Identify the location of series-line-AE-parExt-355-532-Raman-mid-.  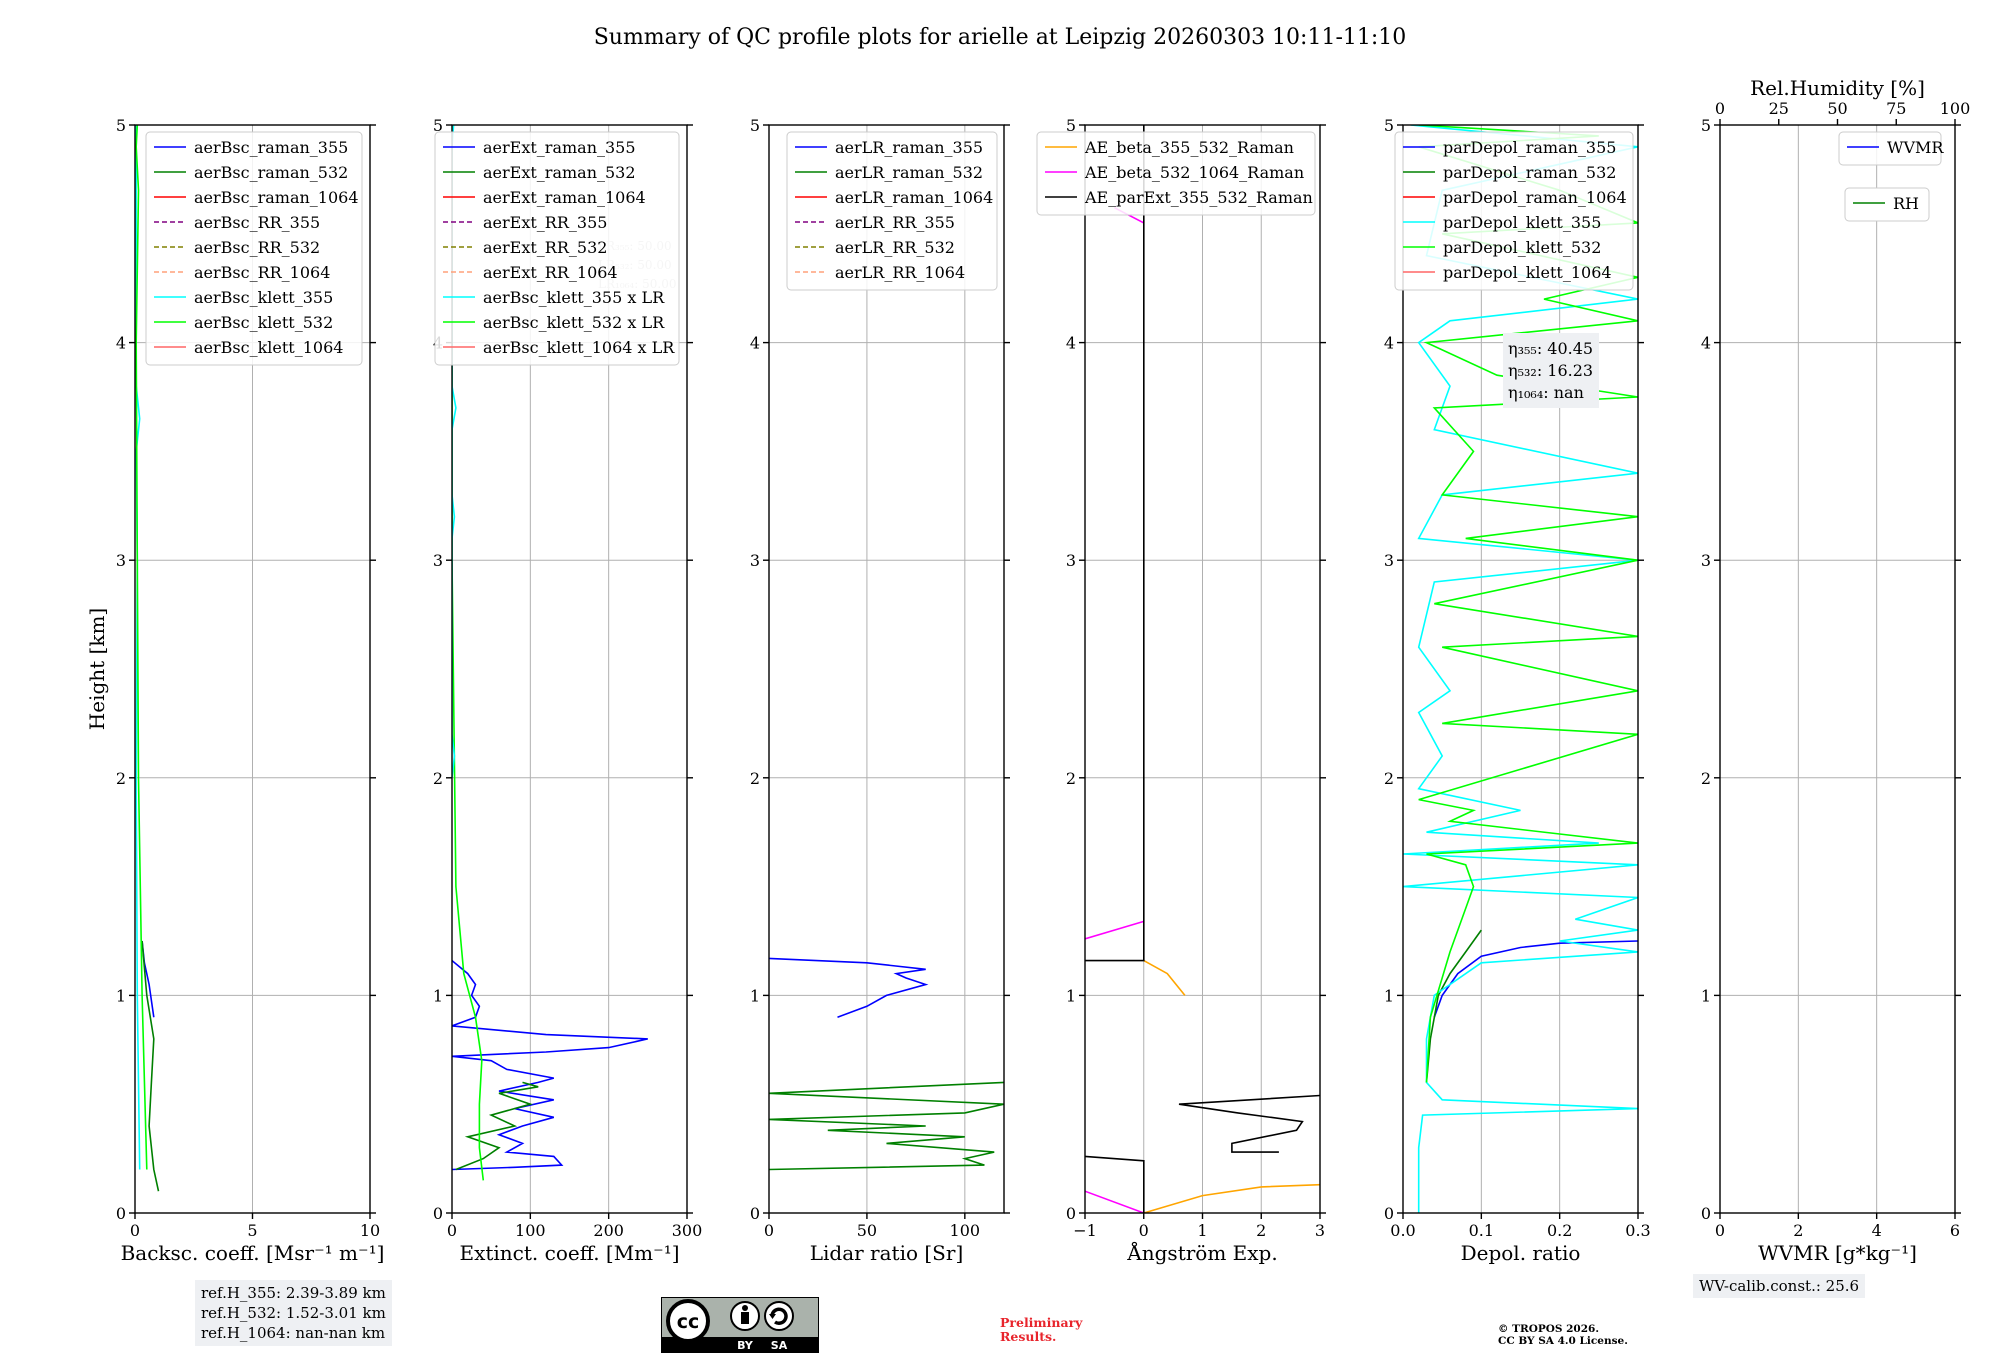
(1249, 1123).